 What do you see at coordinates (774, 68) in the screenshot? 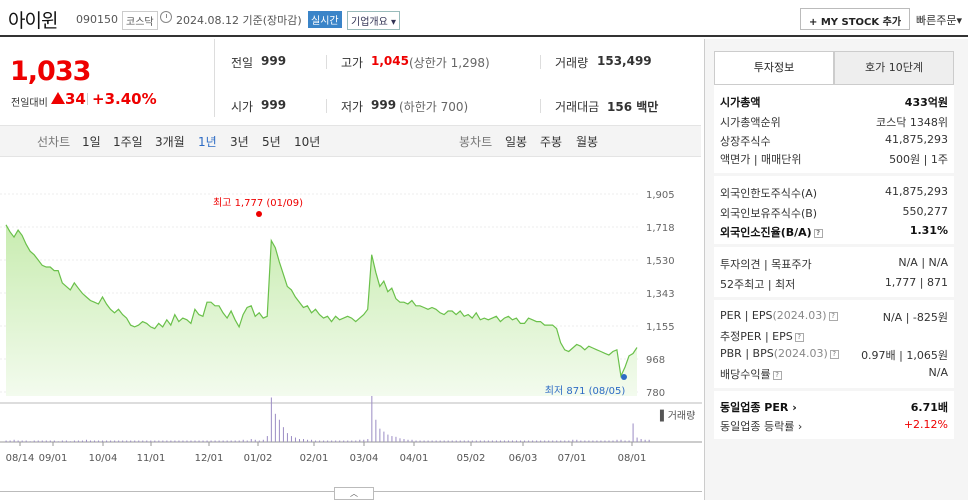
I see `tab-invest-info: 투자정보` at bounding box center [774, 68].